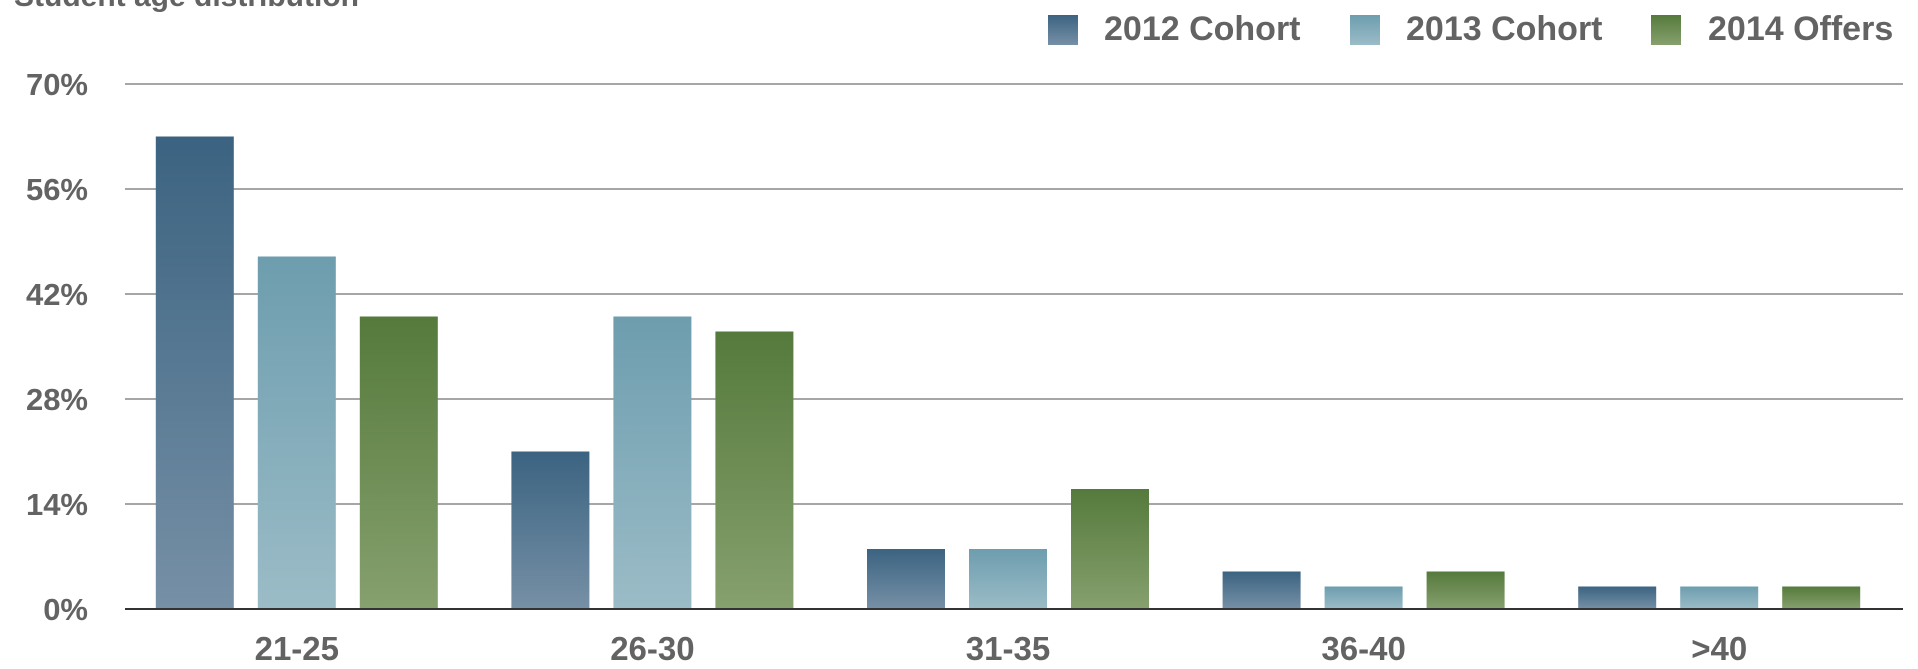 Image resolution: width=1918 pixels, height=669 pixels. Describe the element at coordinates (1202, 29) in the screenshot. I see `legend-label: 2012 Cohort` at that location.